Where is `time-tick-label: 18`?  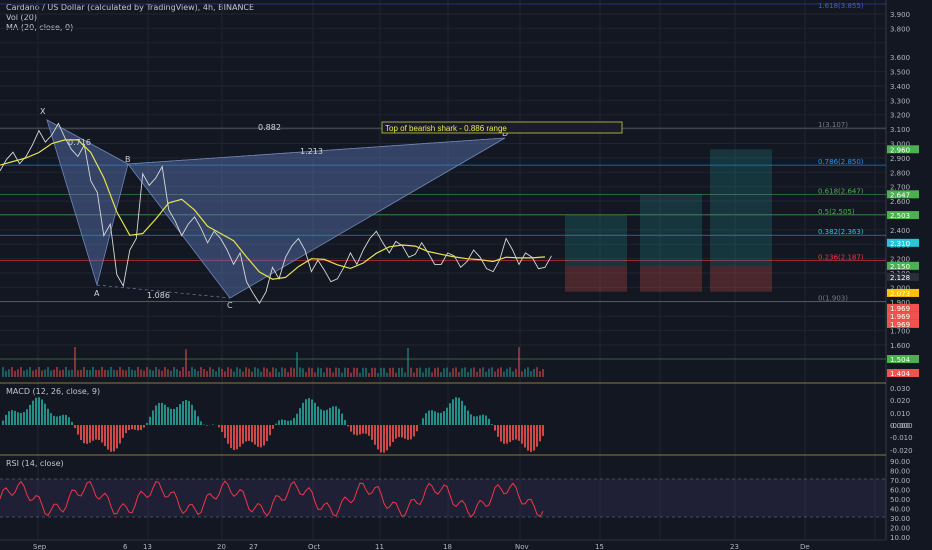 time-tick-label: 18 is located at coordinates (447, 546).